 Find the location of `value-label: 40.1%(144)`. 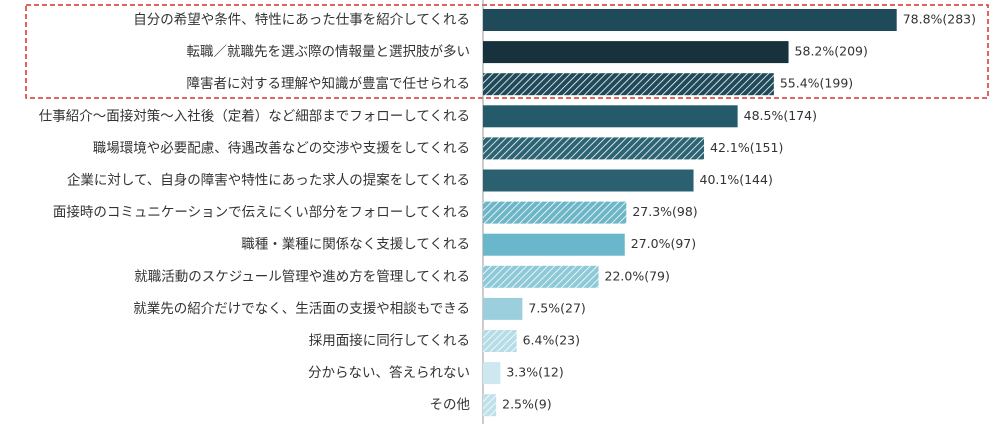

value-label: 40.1%(144) is located at coordinates (736, 179).